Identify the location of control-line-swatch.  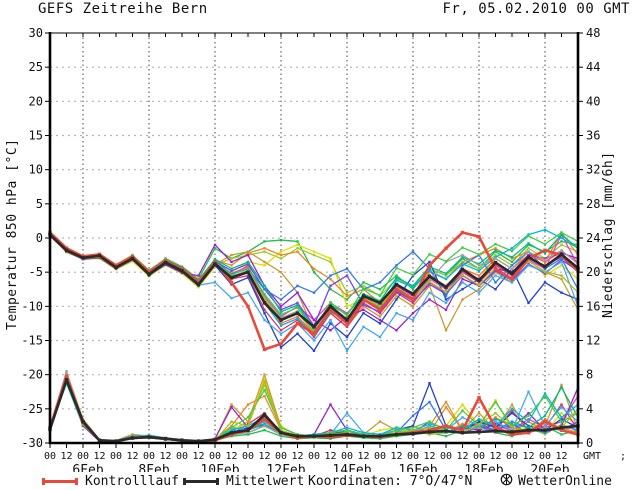
(60, 481).